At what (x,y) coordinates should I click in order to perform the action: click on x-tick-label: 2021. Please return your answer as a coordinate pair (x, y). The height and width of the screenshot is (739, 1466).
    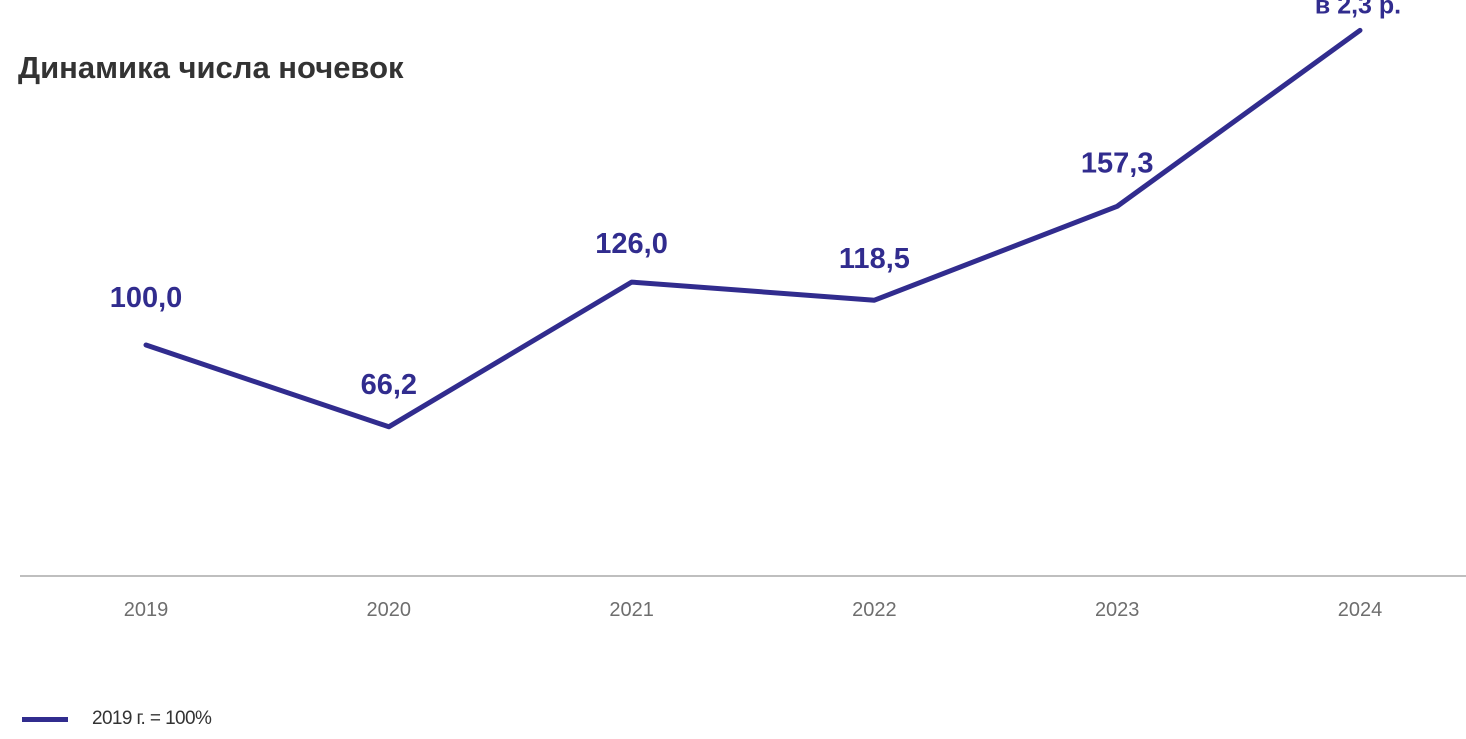
    Looking at the image, I should click on (631, 610).